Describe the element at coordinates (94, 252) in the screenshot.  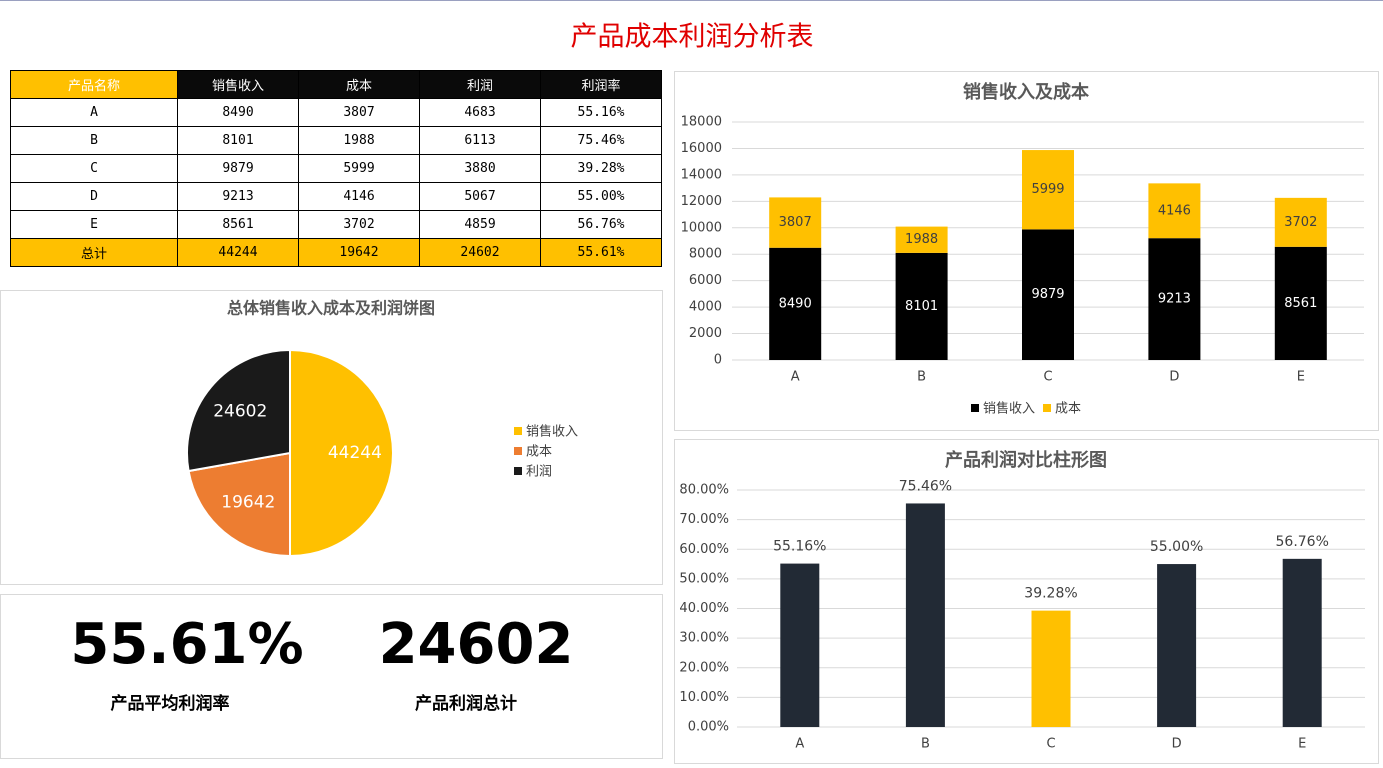
I see `table-cell: 总计` at that location.